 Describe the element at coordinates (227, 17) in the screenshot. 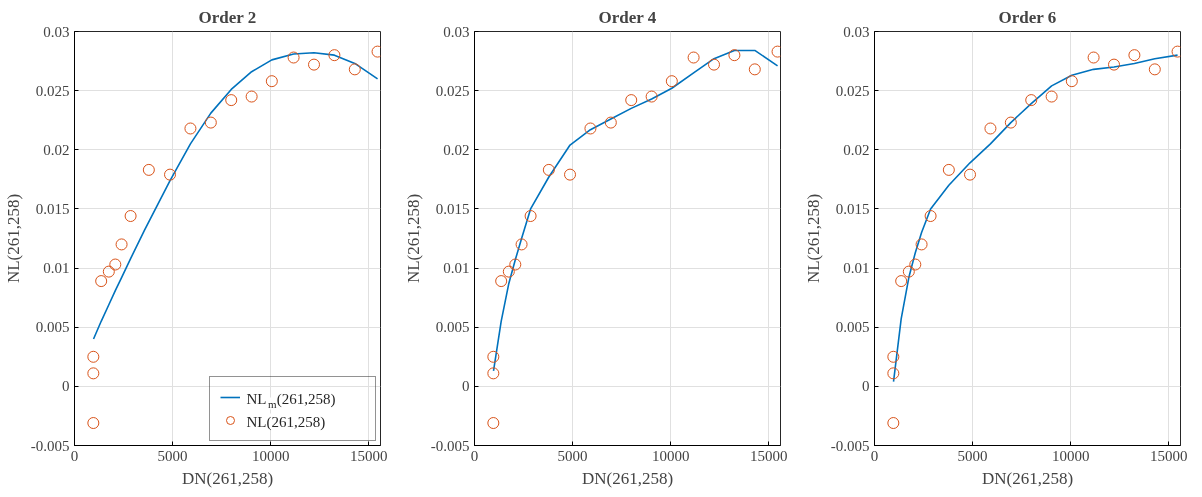

I see `chart-title: Order 2` at that location.